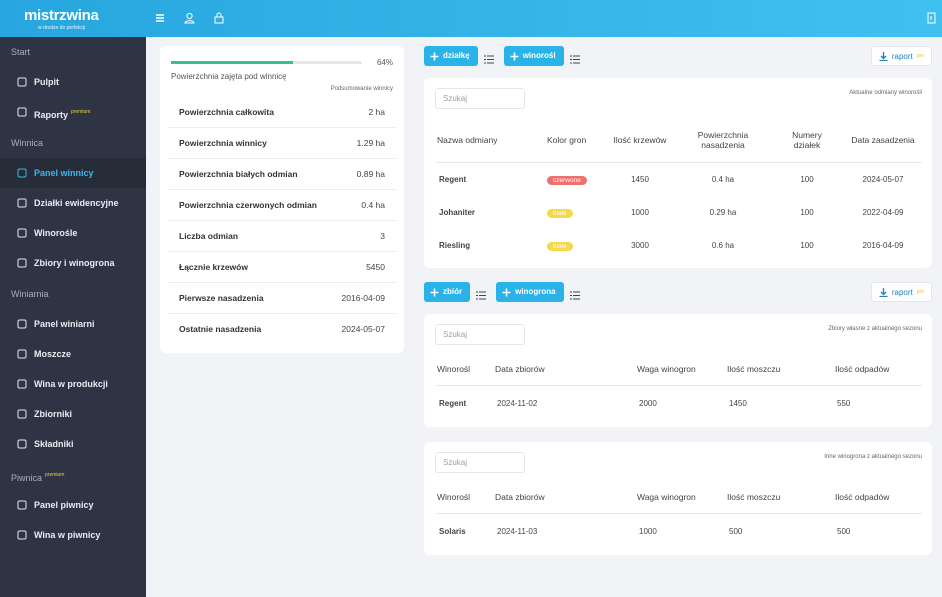 The image size is (942, 597). Describe the element at coordinates (73, 82) in the screenshot. I see `nav-item: Pulpit` at that location.